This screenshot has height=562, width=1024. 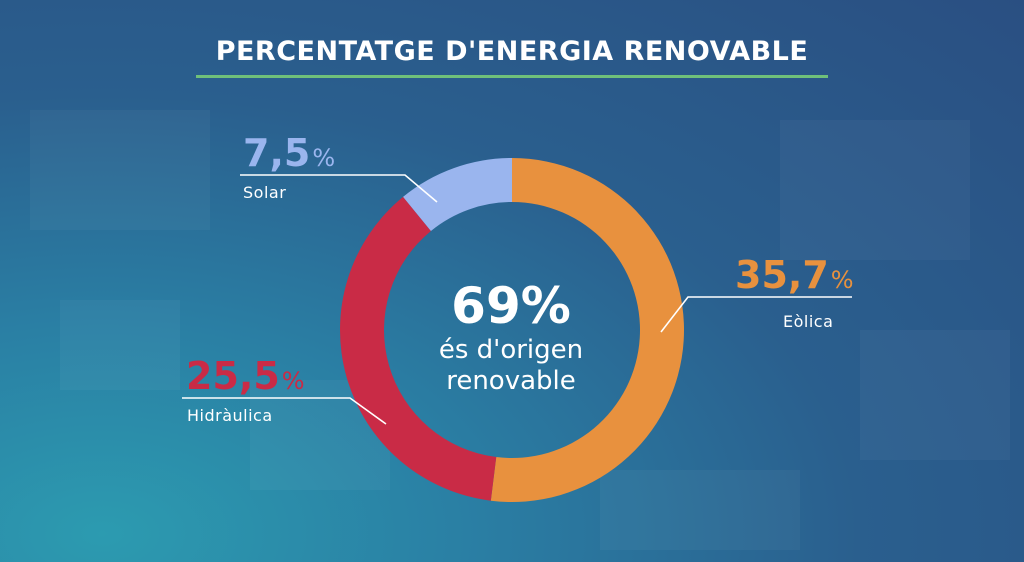 I want to click on slice-label-eolica: Eòlica, so click(x=808, y=321).